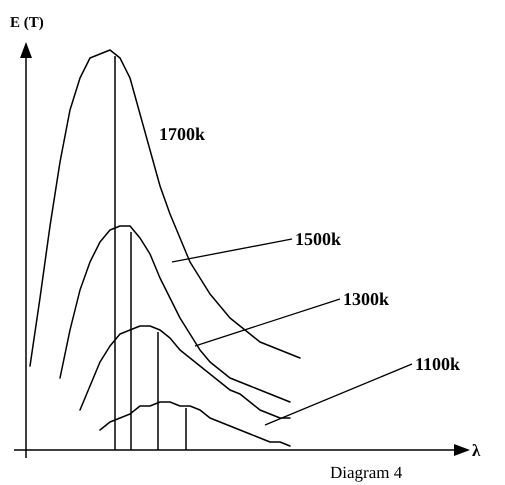  I want to click on text: 1500k, so click(318, 239).